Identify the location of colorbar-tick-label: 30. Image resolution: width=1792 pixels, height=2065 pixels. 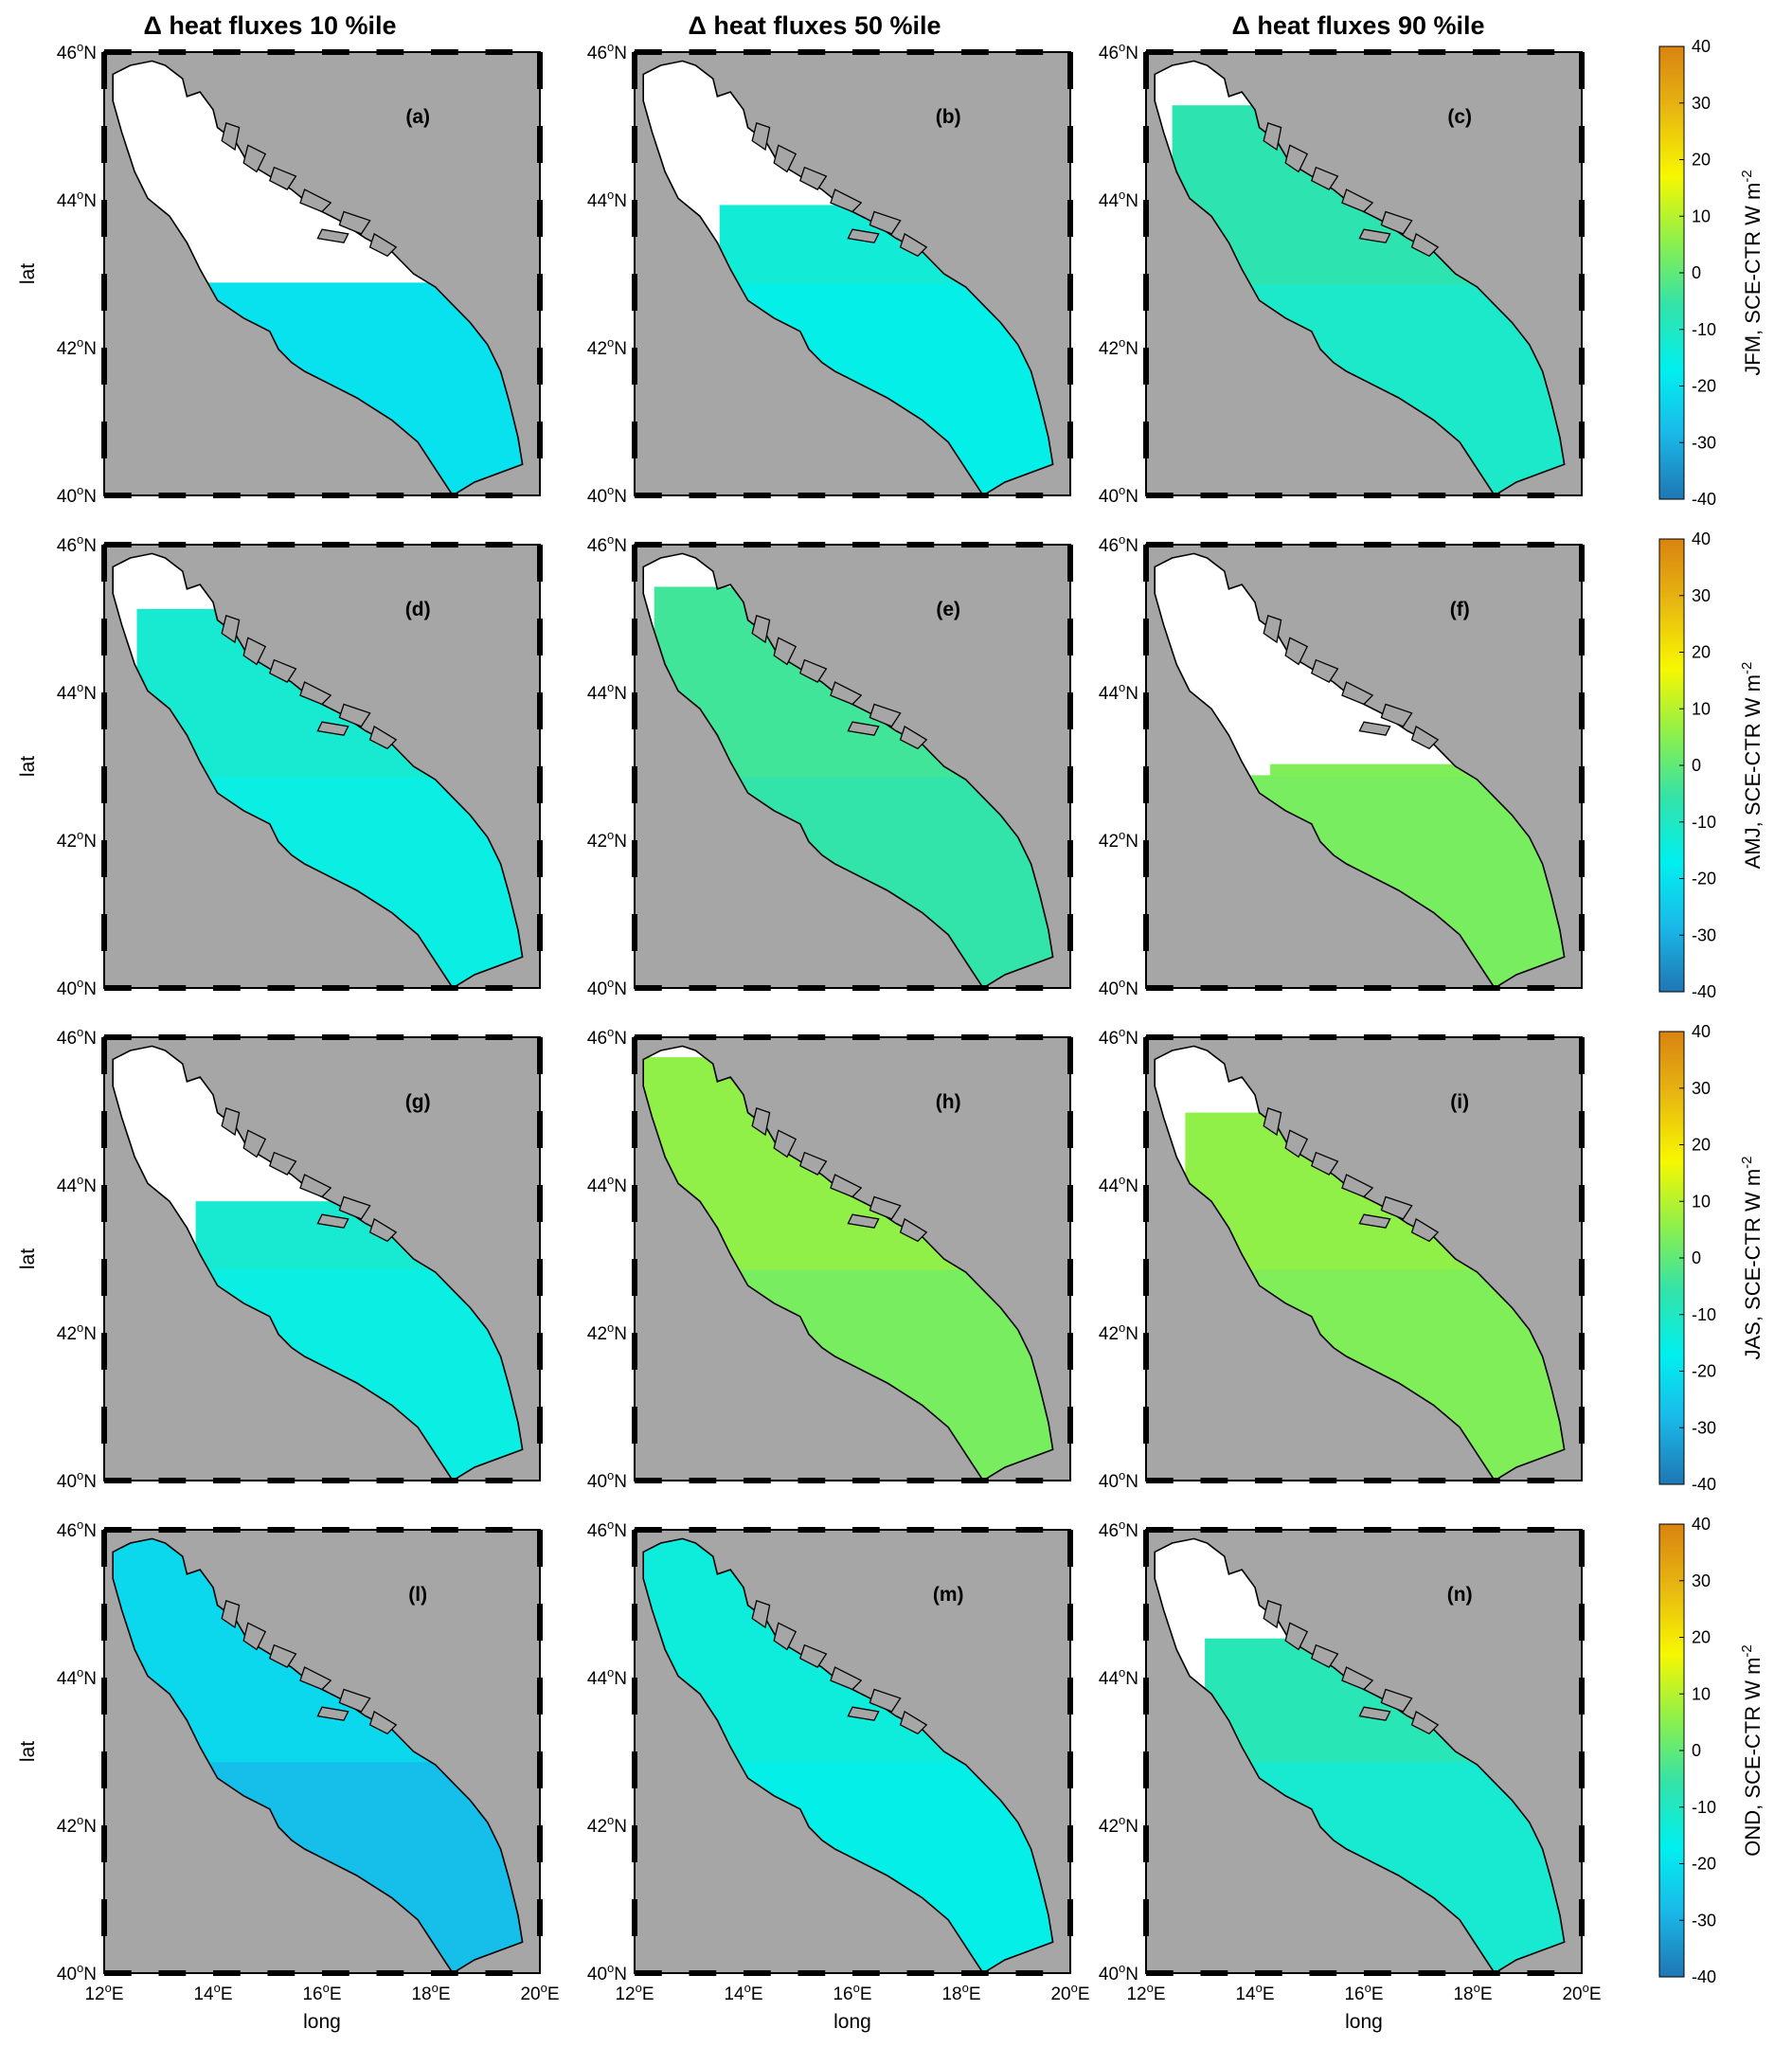
(1701, 1580).